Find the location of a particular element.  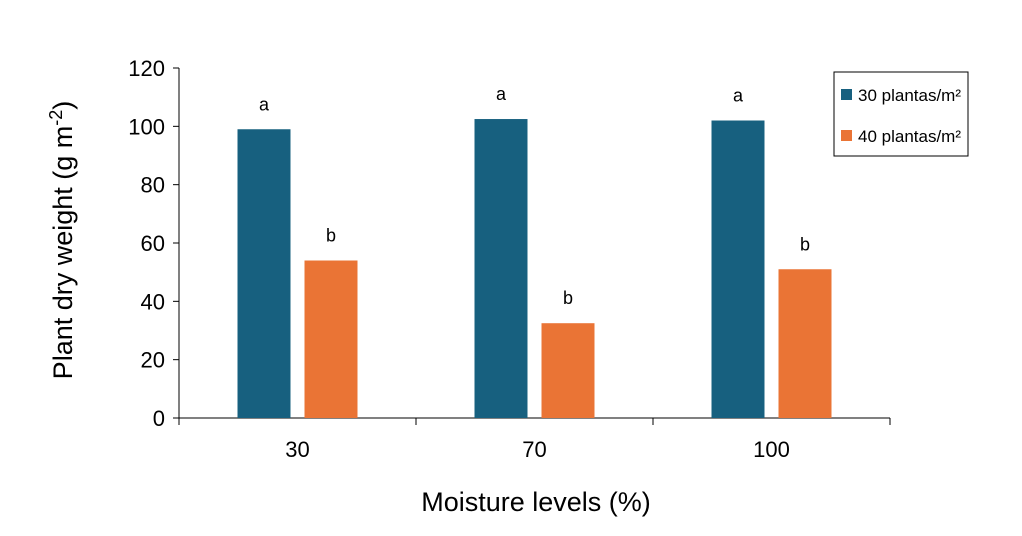

y-axis-title: Plant dry weight (g m-2) is located at coordinates (62, 240).